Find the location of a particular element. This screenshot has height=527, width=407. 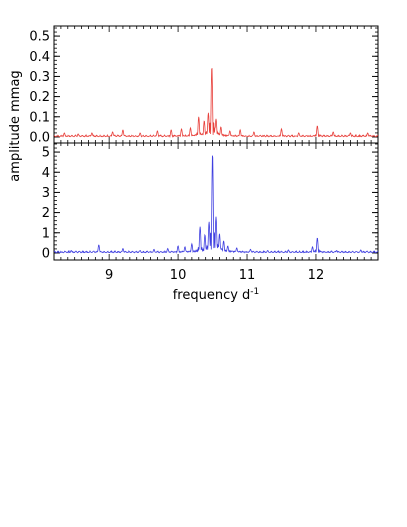

bottom-panel-xtick-labels: 9 10 11 12 is located at coordinates (214, 275).